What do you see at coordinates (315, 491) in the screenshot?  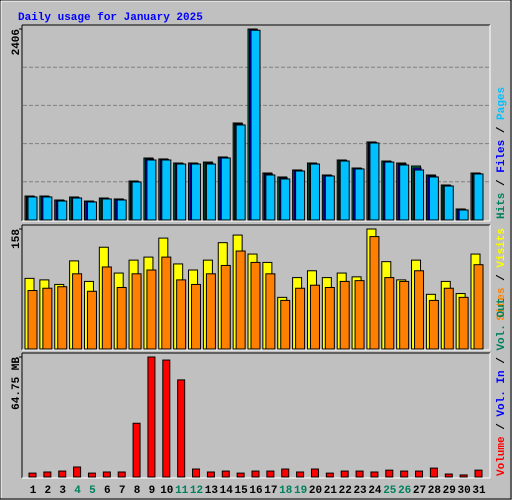 I see `x-tick-label: 20` at bounding box center [315, 491].